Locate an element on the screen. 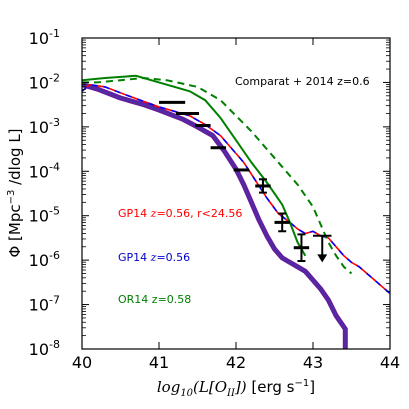 This screenshot has height=409, width=409. y-tick-label-3: 10⁻⁵ is located at coordinates (44, 215).